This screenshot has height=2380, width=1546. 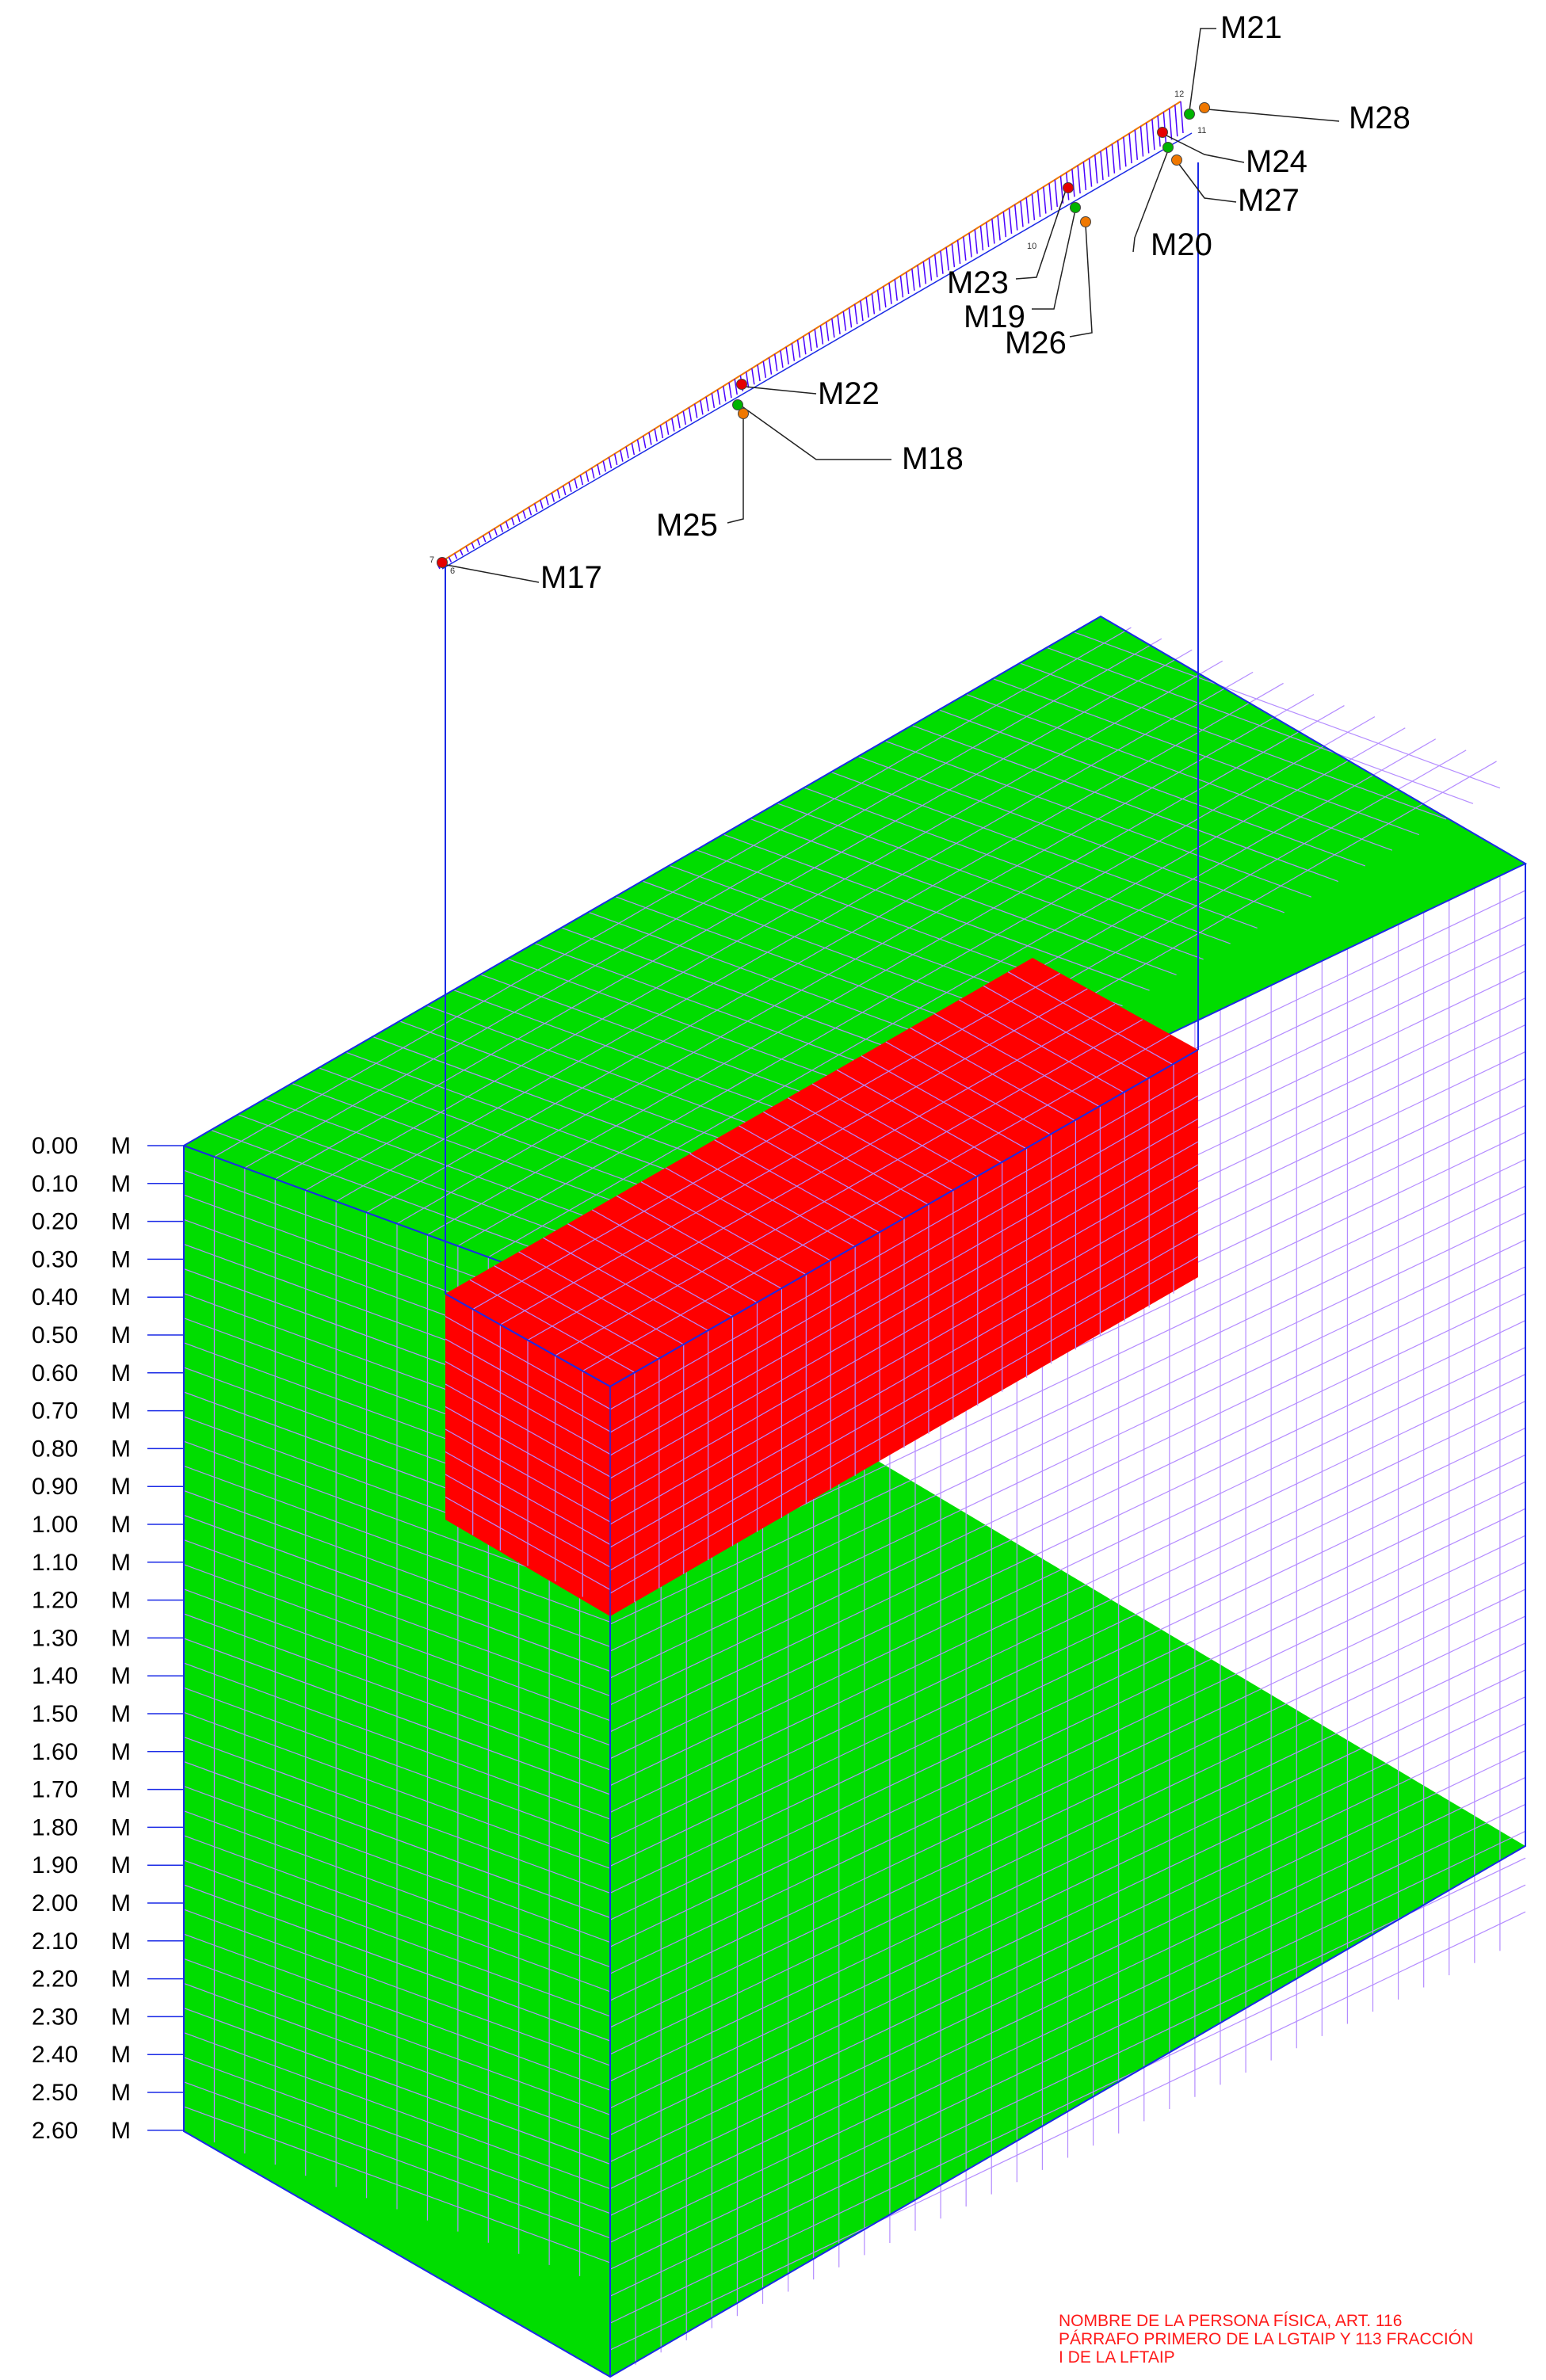 I want to click on hatched-strip, so click(x=815, y=335).